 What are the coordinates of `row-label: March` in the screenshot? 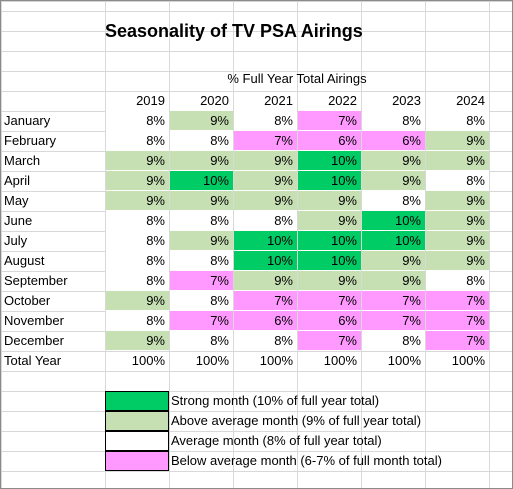 It's located at (22, 160).